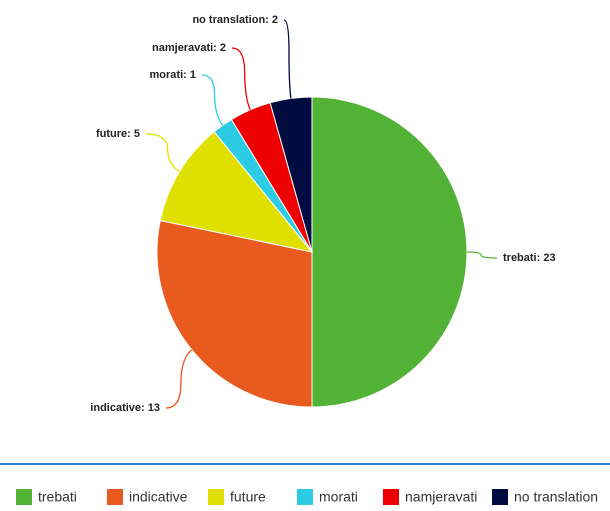  What do you see at coordinates (118, 134) in the screenshot?
I see `data-label: future: 5` at bounding box center [118, 134].